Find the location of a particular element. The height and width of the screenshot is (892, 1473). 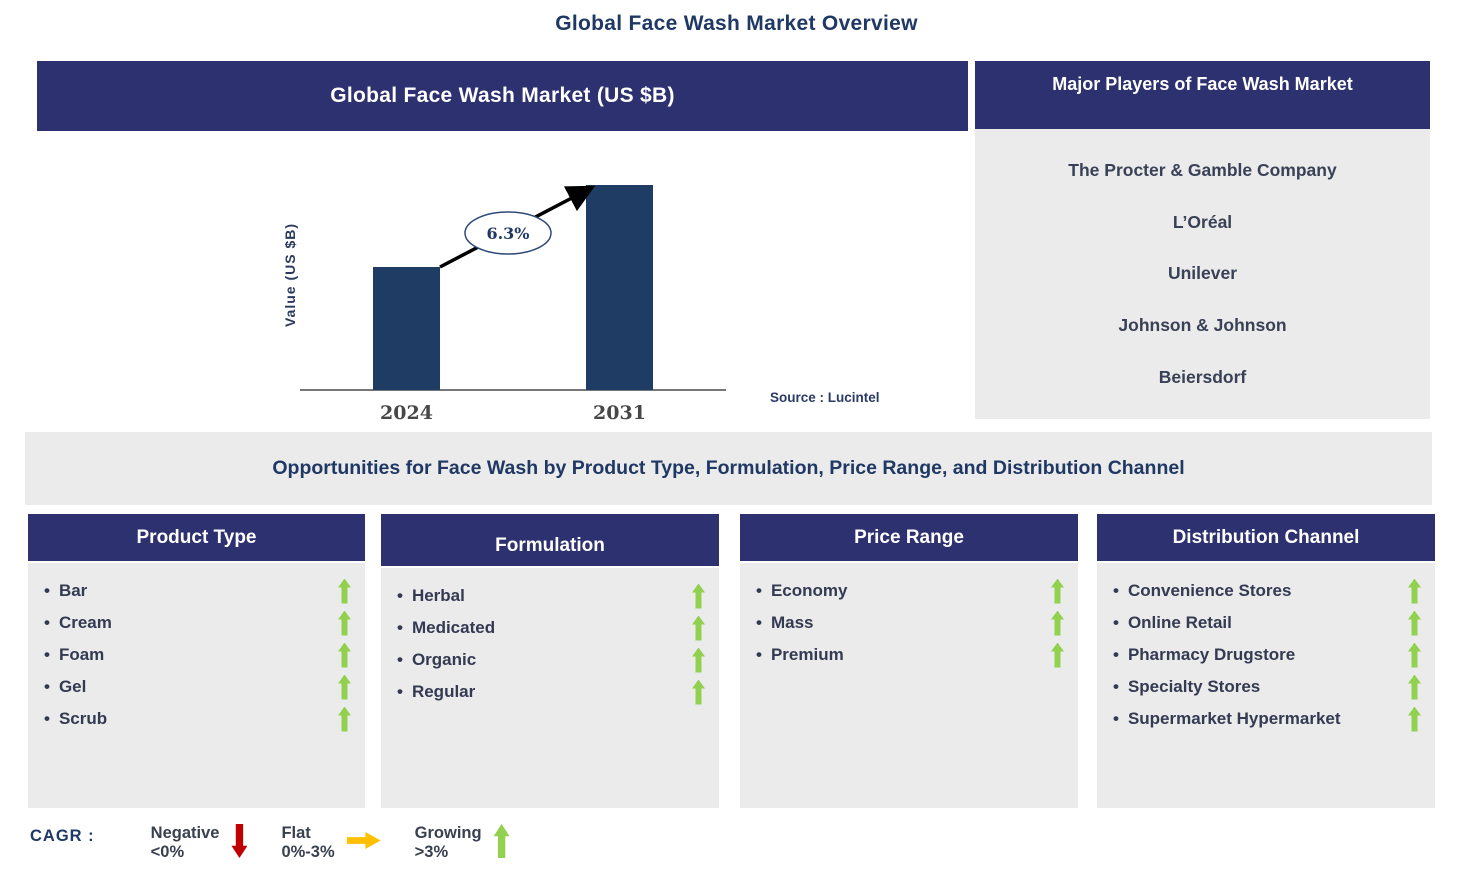

legend-entry-name: Growing is located at coordinates (448, 833).